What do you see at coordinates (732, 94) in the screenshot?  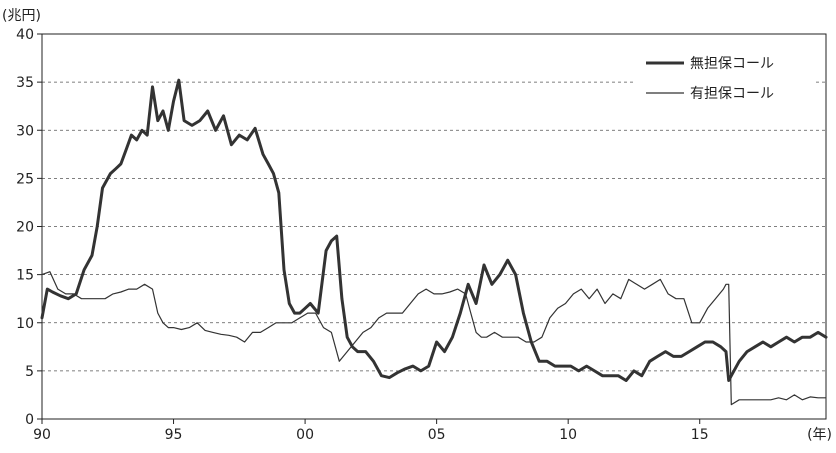 I see `legend-label-collateralized: 有担保コール` at bounding box center [732, 94].